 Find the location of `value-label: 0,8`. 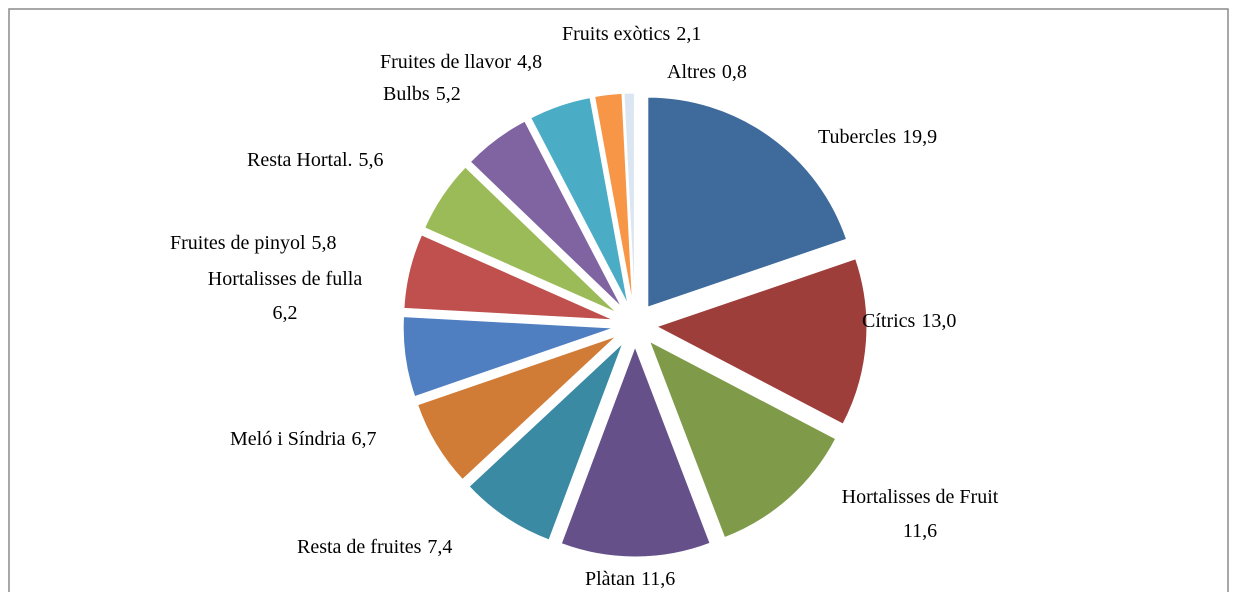

value-label: 0,8 is located at coordinates (734, 72).